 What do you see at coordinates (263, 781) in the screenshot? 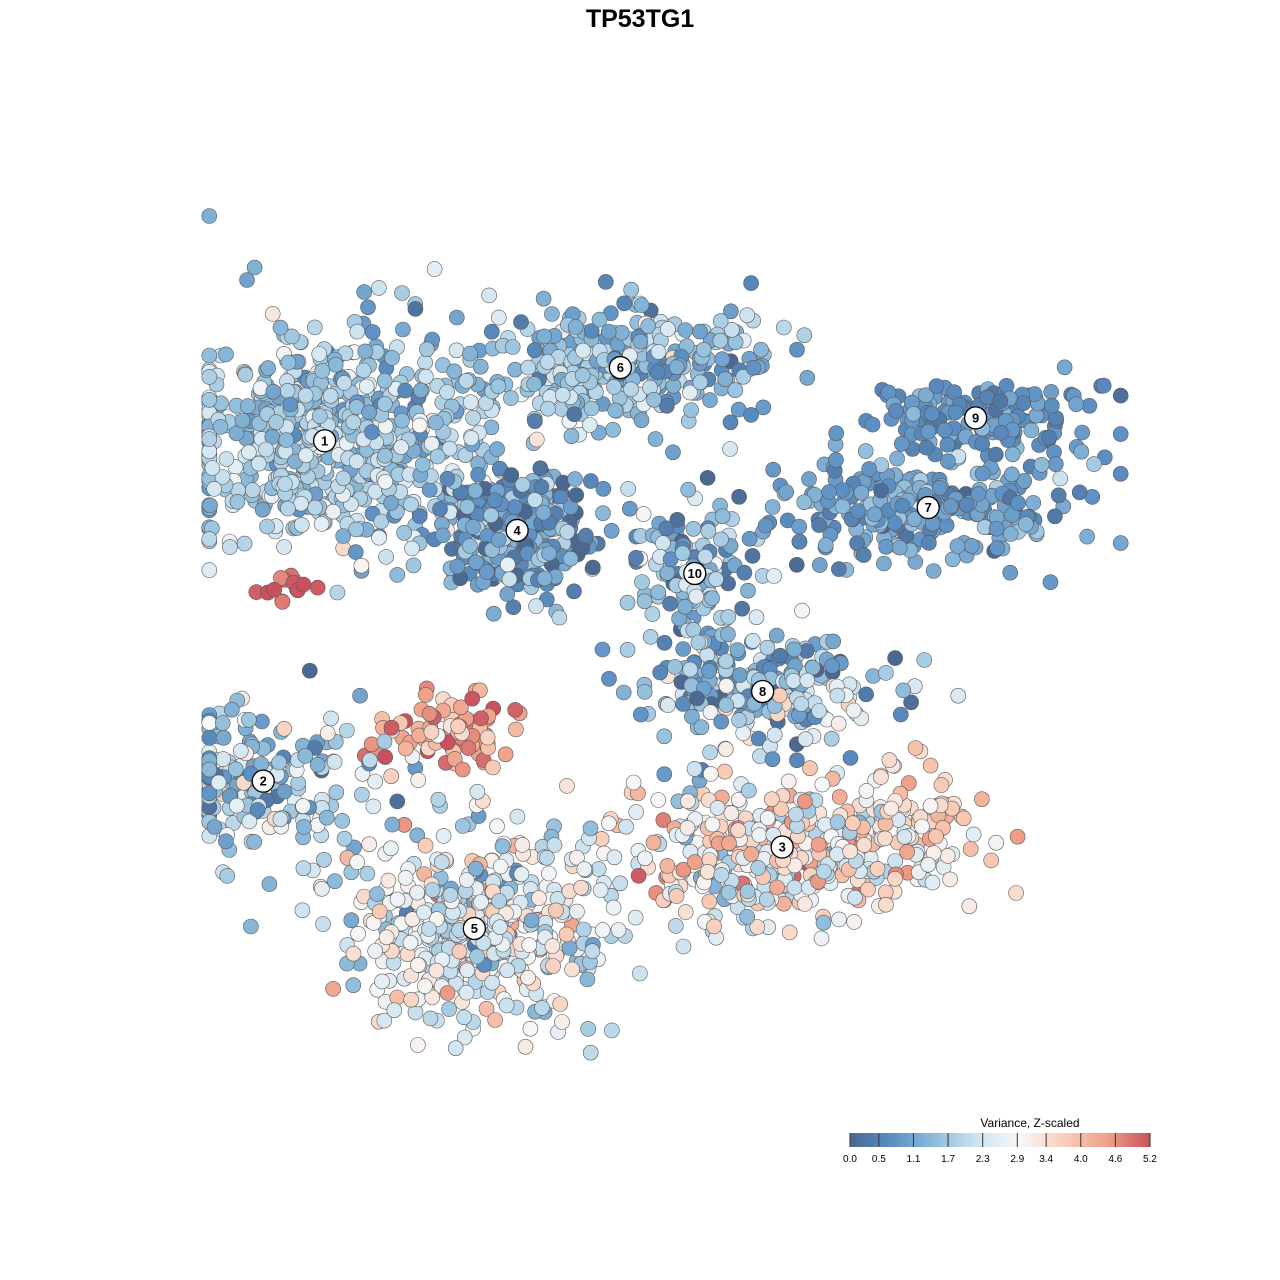
I see `cluster-label-text: 2` at bounding box center [263, 781].